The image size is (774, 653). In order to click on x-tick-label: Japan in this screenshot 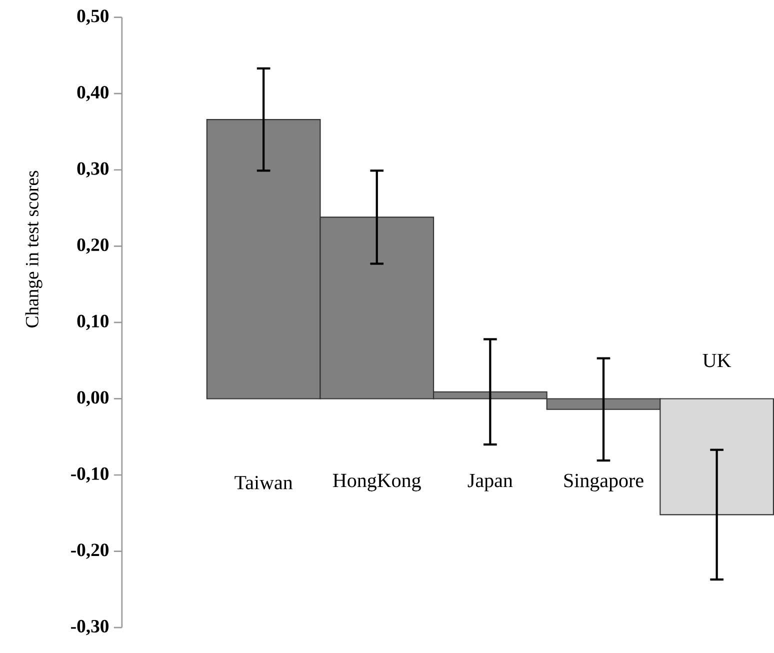, I will do `click(490, 483)`.